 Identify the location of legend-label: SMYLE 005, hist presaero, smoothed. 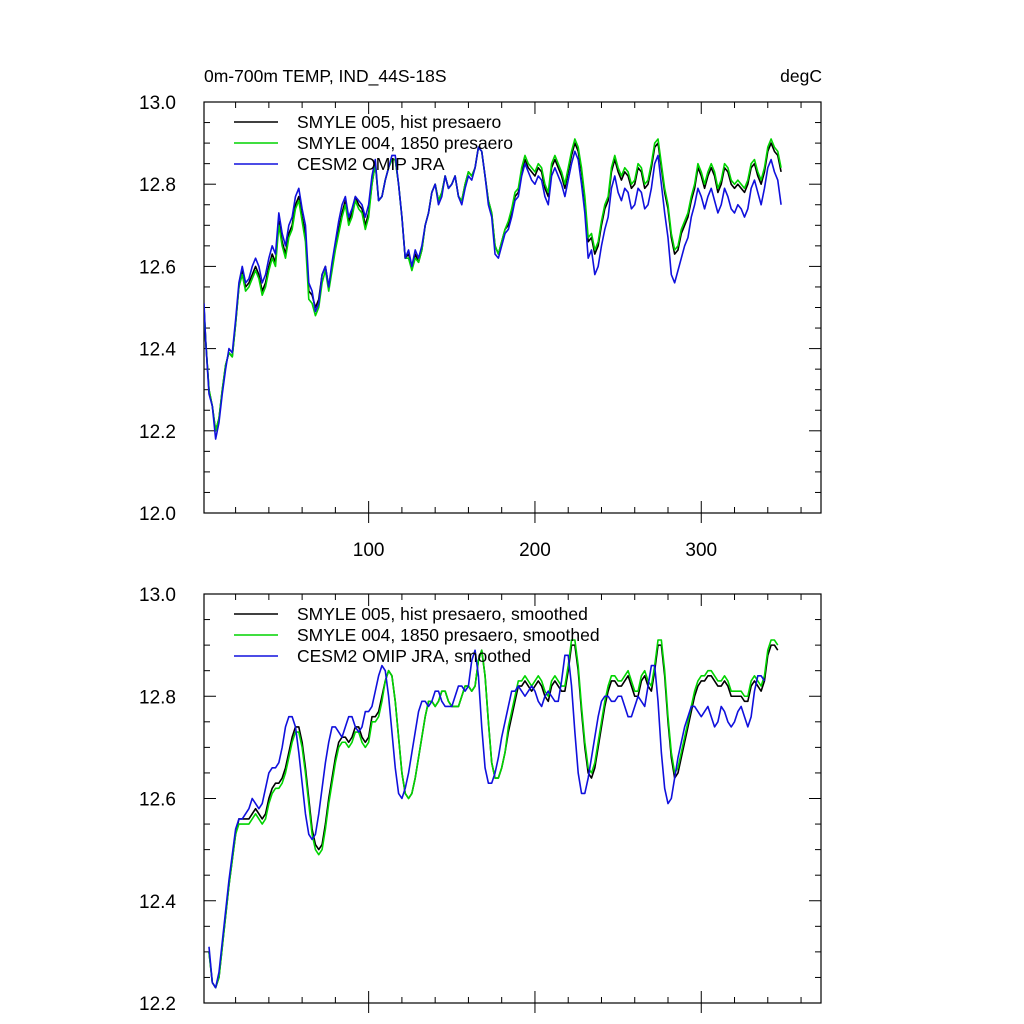
(442, 614).